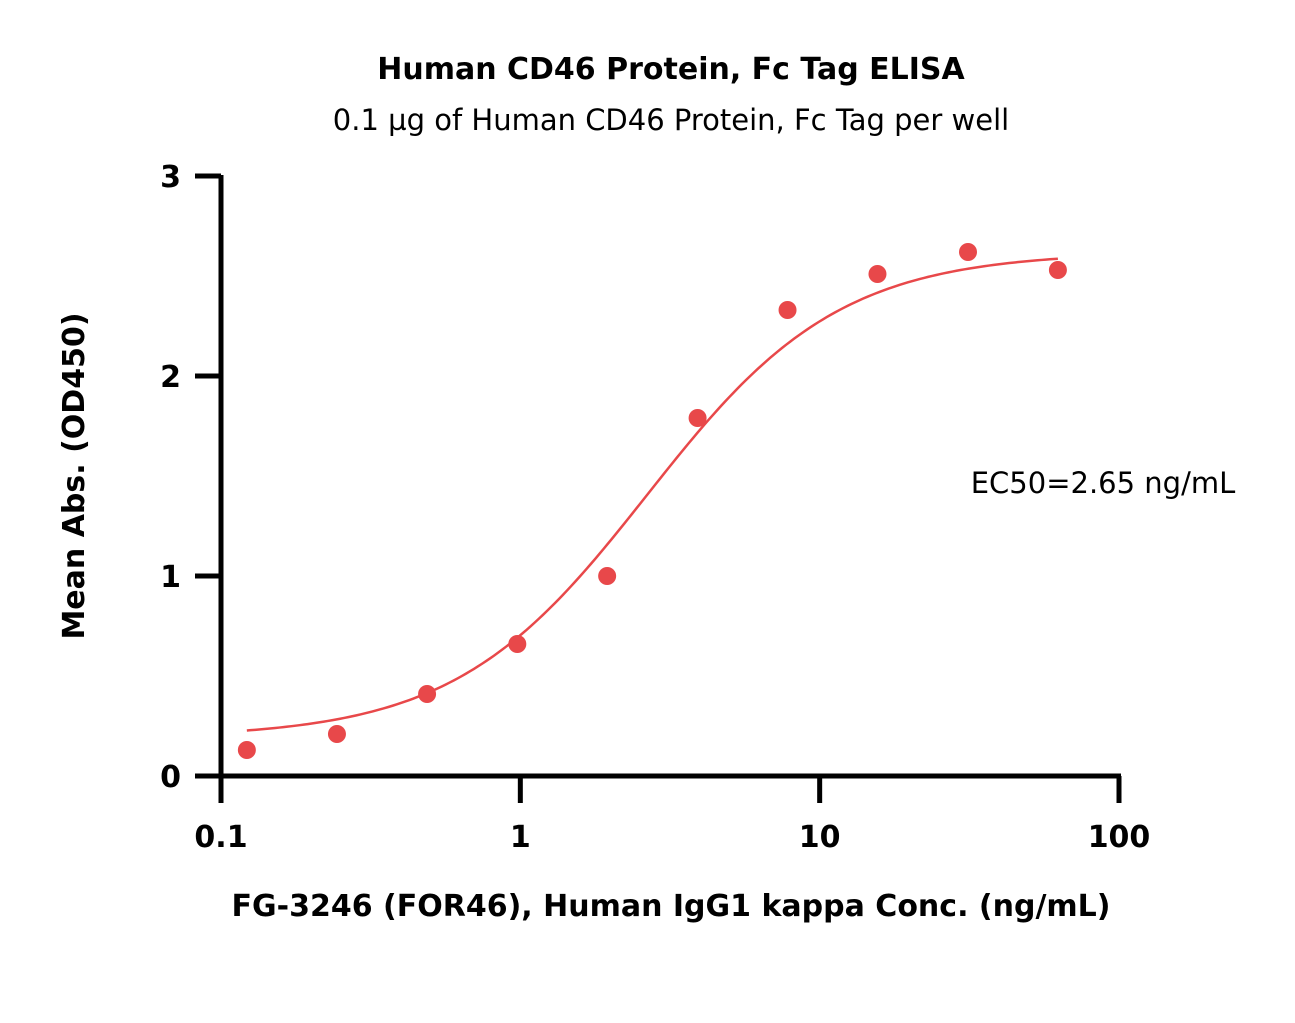  I want to click on x-ticks: 0.1 1 10 100, so click(672, 815).